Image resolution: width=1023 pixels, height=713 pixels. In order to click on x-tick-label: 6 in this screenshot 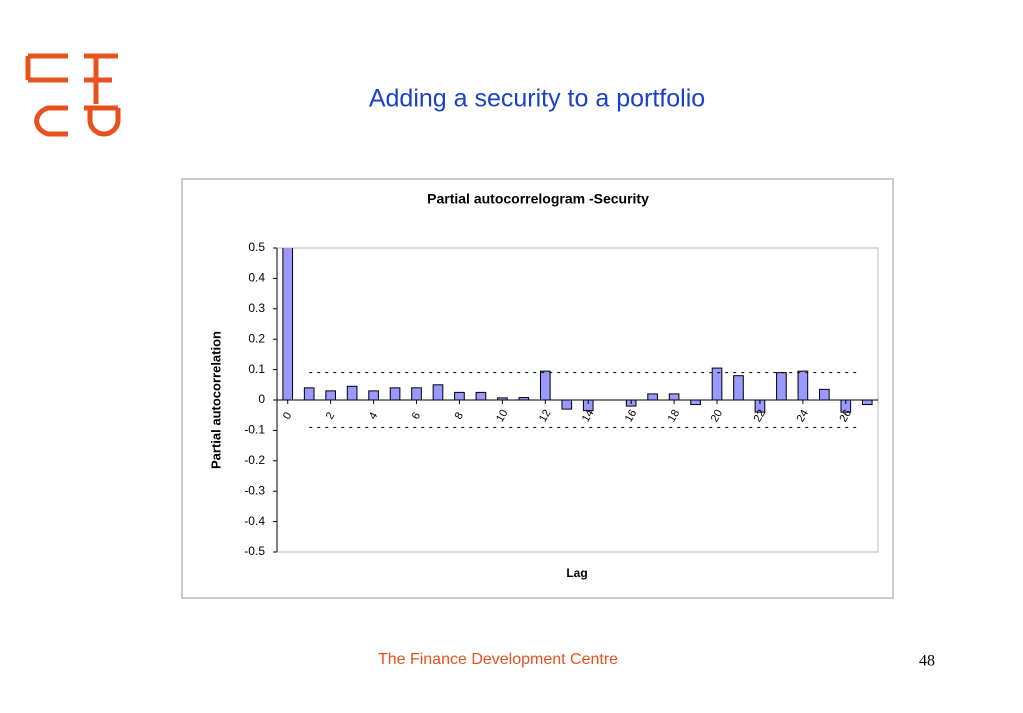, I will do `click(416, 415)`.